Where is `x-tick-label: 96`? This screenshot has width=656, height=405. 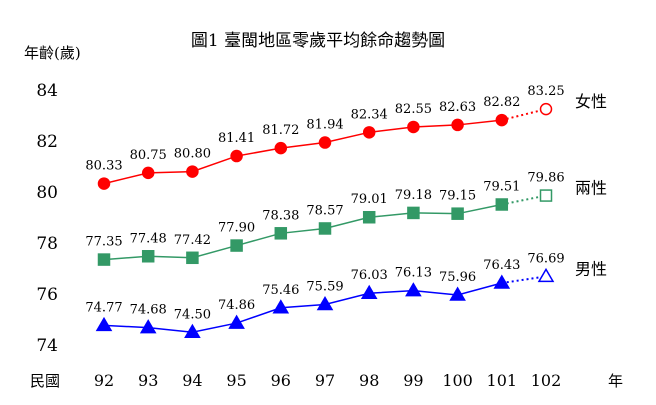
x-tick-label: 96 is located at coordinates (281, 380).